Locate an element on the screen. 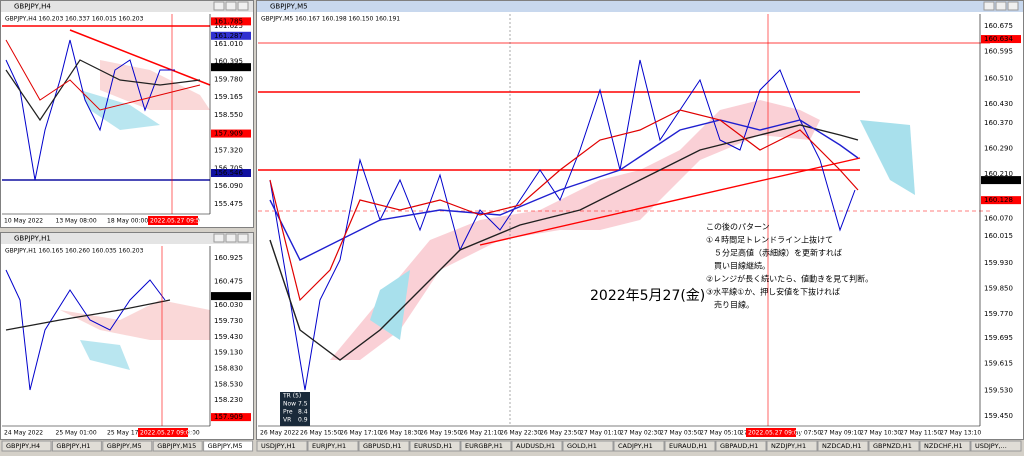 Image resolution: width=1024 pixels, height=456 pixels. time-label: 25 May 01:00 is located at coordinates (76, 433).